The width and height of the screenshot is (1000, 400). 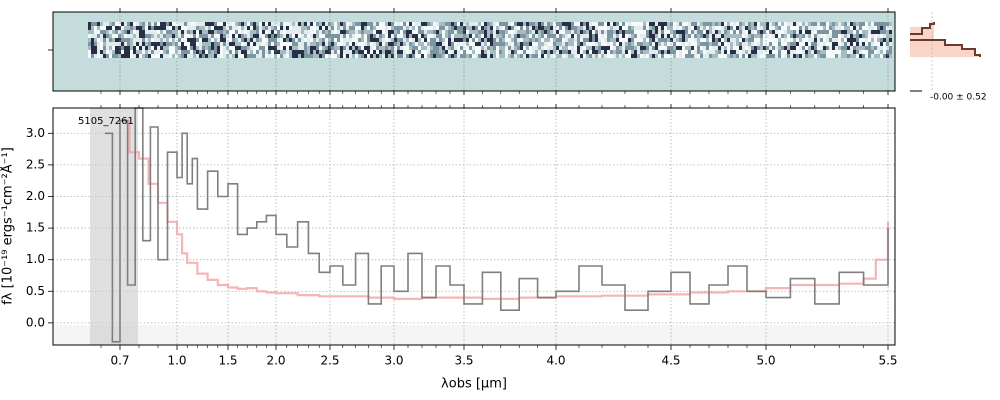 I want to click on x-tick-label: 0.7, so click(x=119, y=361).